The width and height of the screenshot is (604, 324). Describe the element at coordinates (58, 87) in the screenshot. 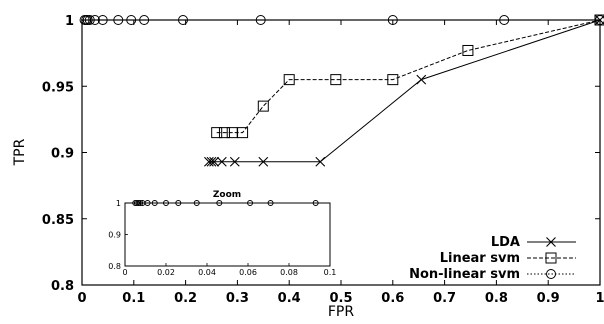

I see `y-tick-label: 0.95` at that location.